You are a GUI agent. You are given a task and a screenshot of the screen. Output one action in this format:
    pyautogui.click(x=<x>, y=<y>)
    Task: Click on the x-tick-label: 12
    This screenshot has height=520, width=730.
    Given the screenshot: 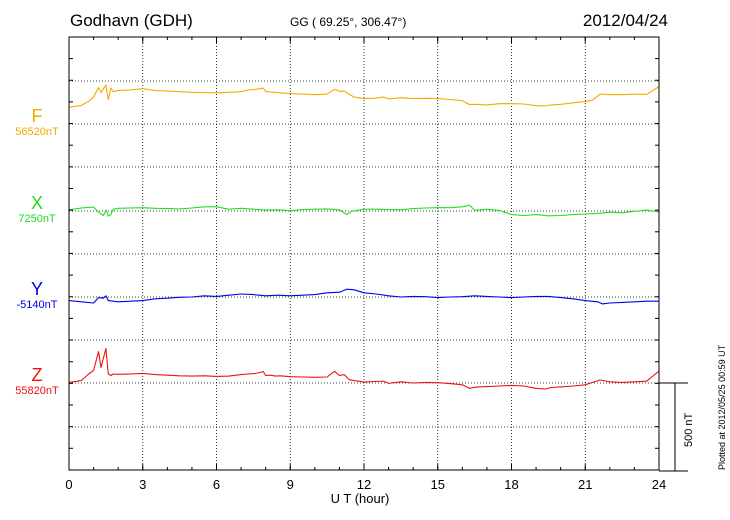 What is the action you would take?
    pyautogui.click(x=364, y=484)
    